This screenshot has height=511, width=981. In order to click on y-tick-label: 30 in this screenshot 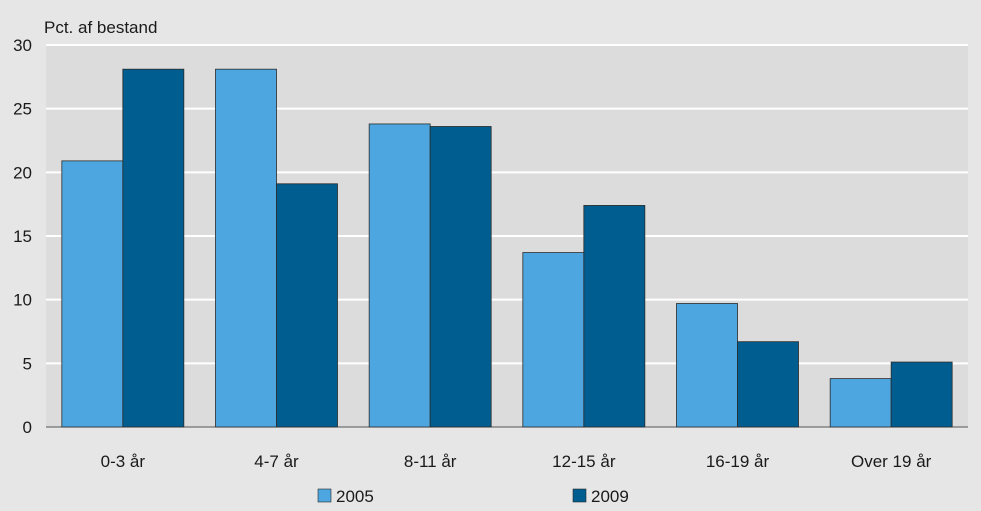, I will do `click(22, 45)`.